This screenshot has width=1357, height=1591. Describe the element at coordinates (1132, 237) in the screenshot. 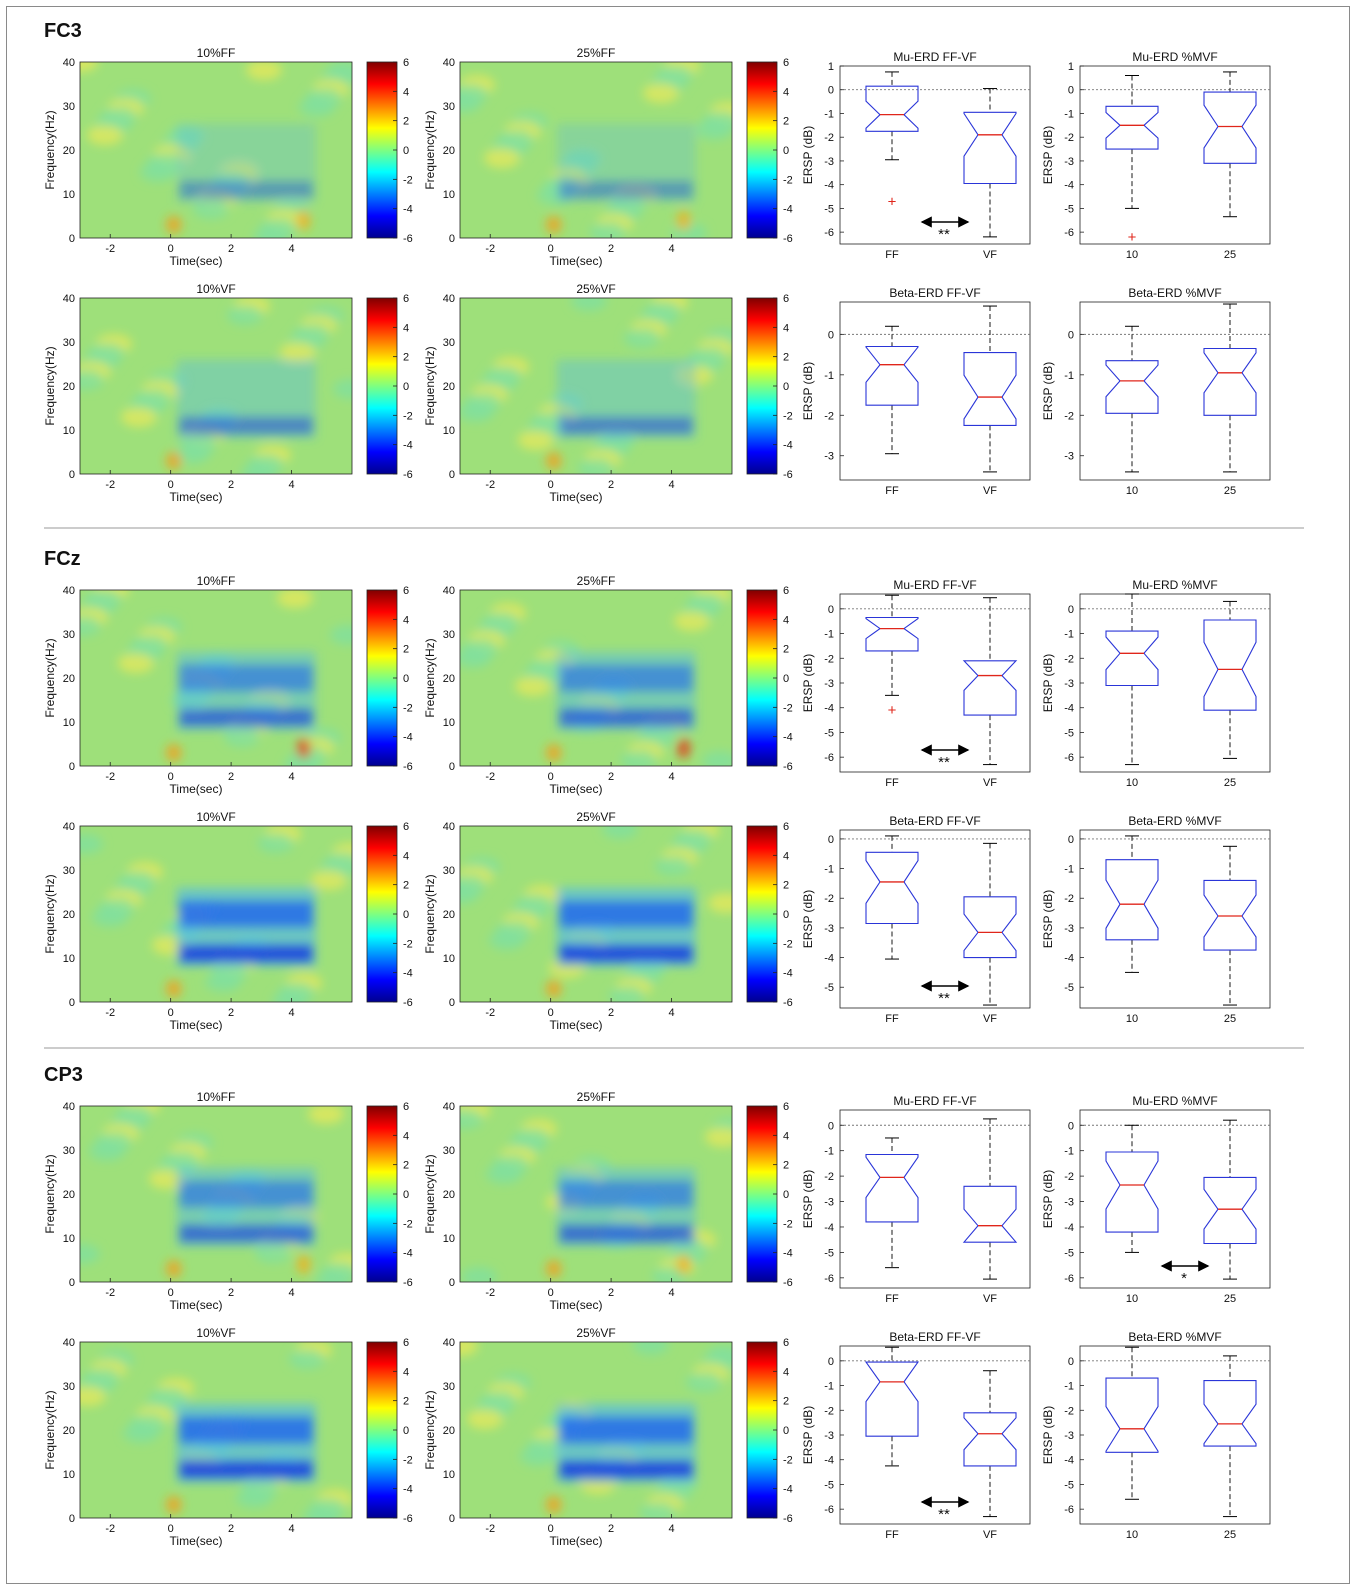

I see `outlier-marker: +` at that location.